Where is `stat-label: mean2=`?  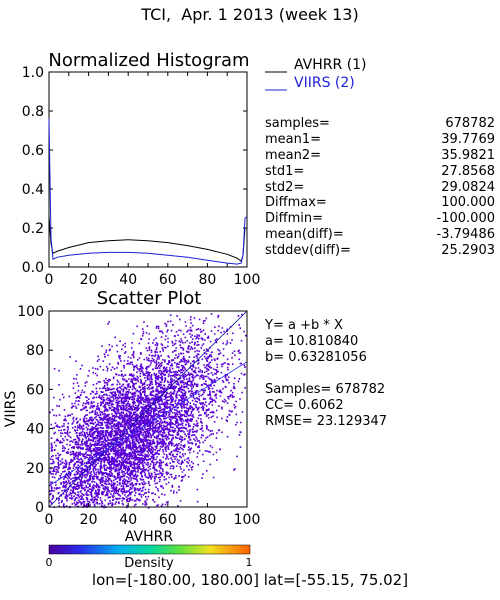 stat-label: mean2= is located at coordinates (293, 155).